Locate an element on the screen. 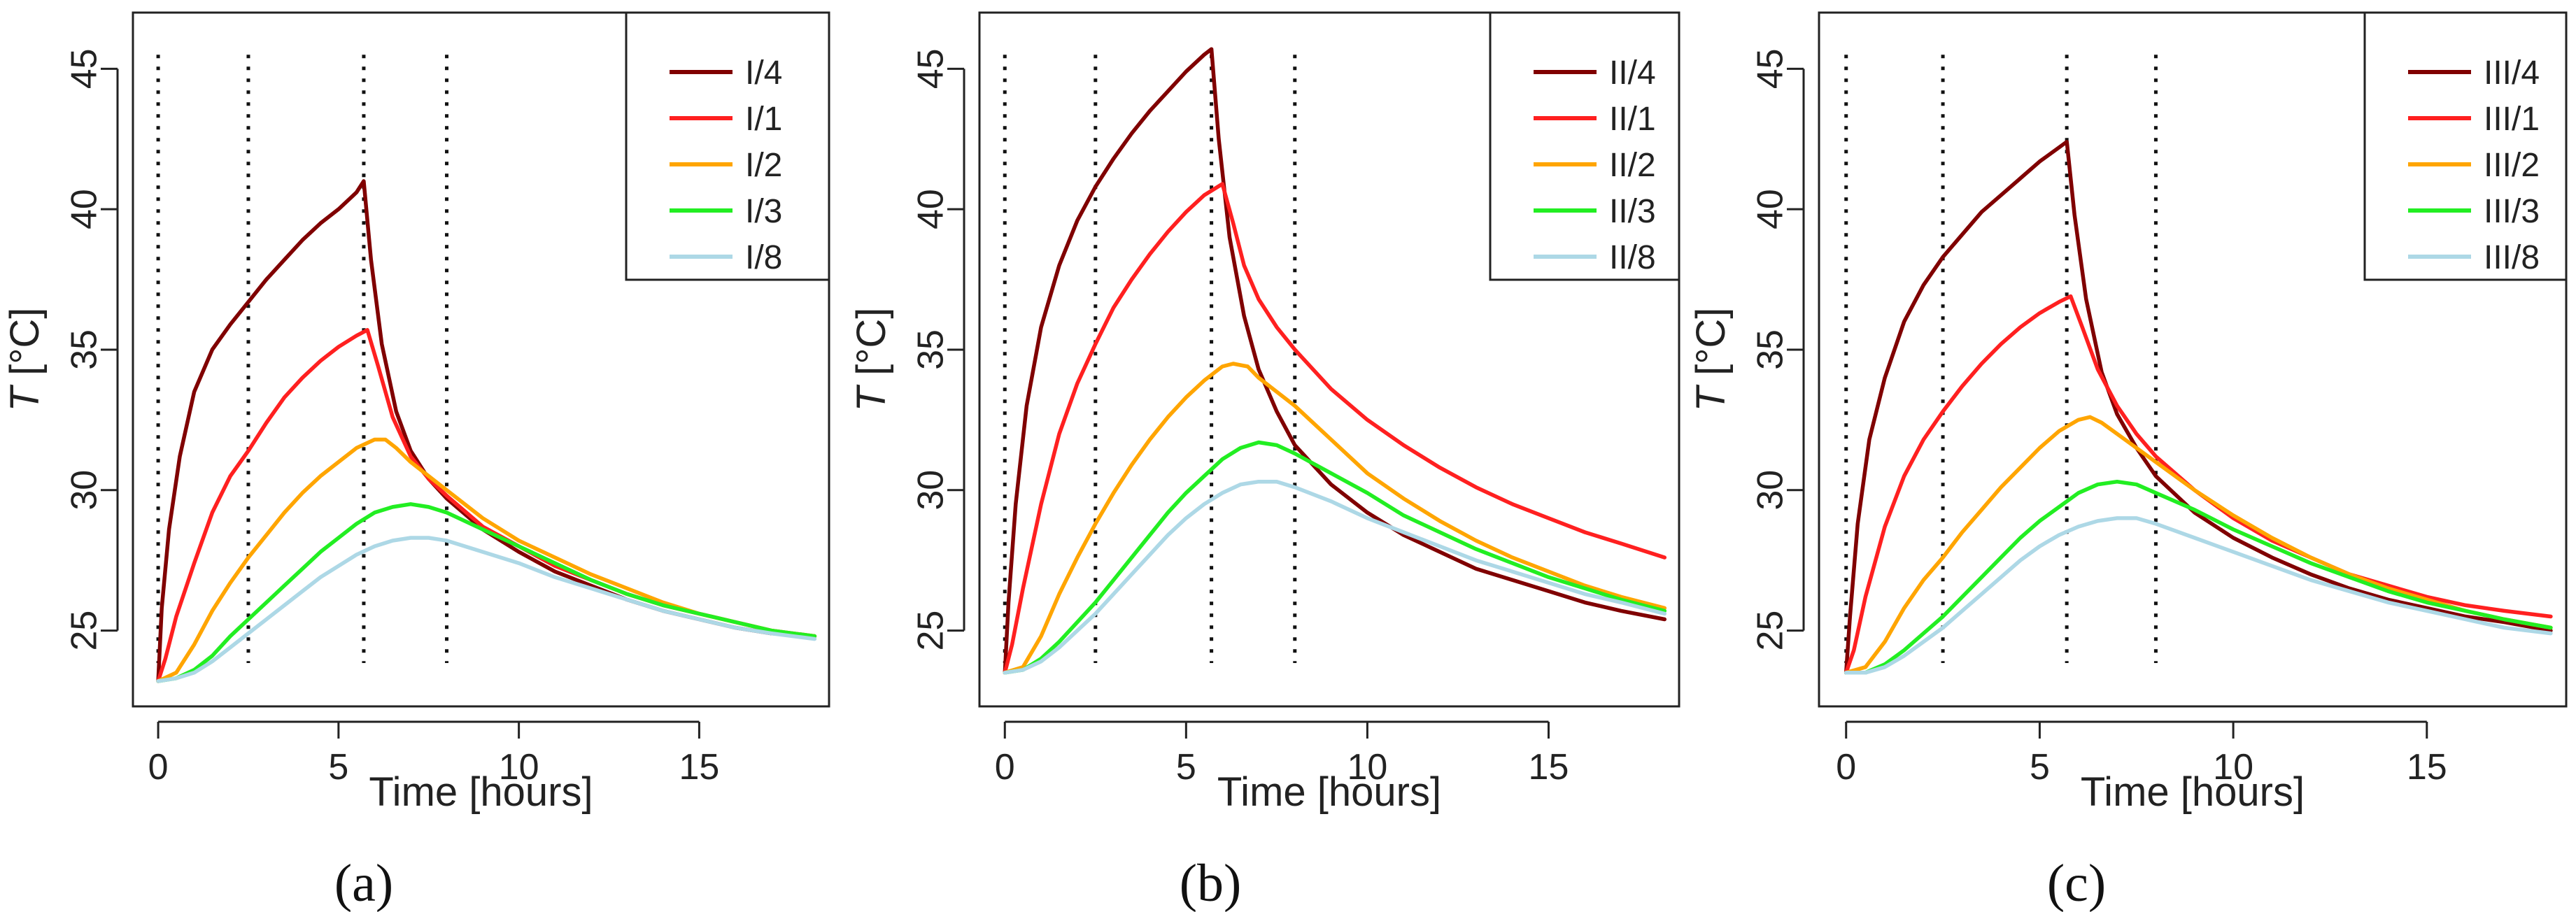 The height and width of the screenshot is (912, 2576). panel-caption: (b) is located at coordinates (1211, 883).